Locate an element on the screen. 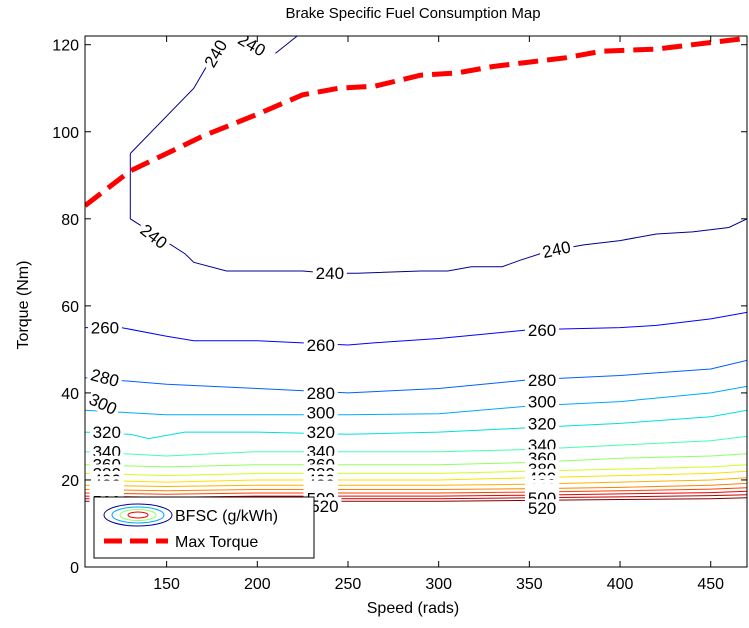 The width and height of the screenshot is (749, 628). legend: BFSC (g/kWh) Max Torque is located at coordinates (204, 527).